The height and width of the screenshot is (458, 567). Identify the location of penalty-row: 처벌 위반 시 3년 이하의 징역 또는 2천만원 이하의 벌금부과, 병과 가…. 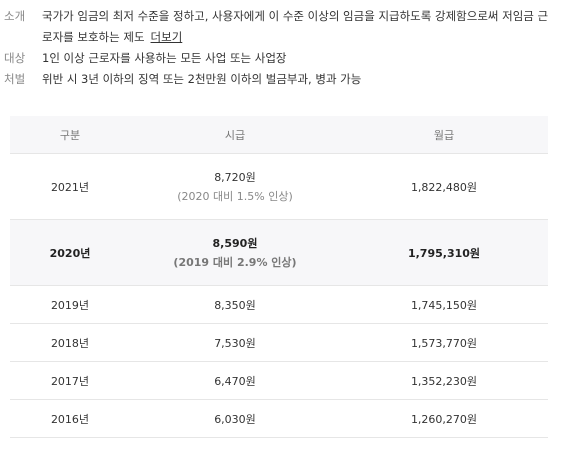
(283, 79).